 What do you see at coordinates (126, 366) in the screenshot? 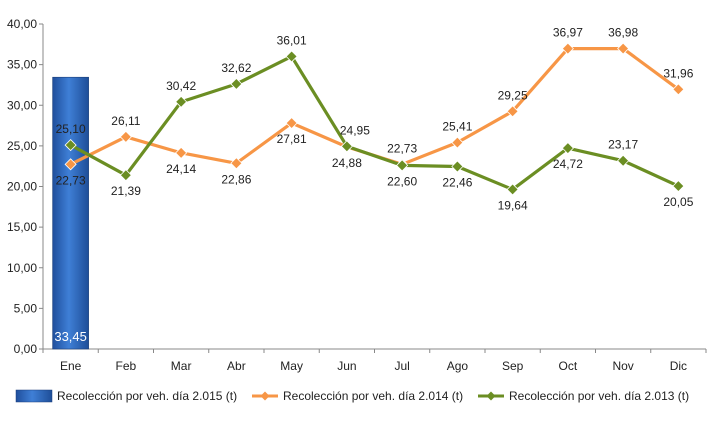
I see `x-tick-label: Feb` at bounding box center [126, 366].